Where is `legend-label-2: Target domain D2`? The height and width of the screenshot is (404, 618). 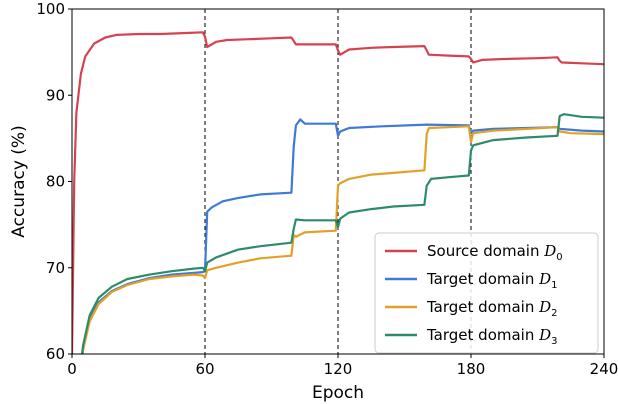
legend-label-2: Target domain D2 is located at coordinates (492, 308).